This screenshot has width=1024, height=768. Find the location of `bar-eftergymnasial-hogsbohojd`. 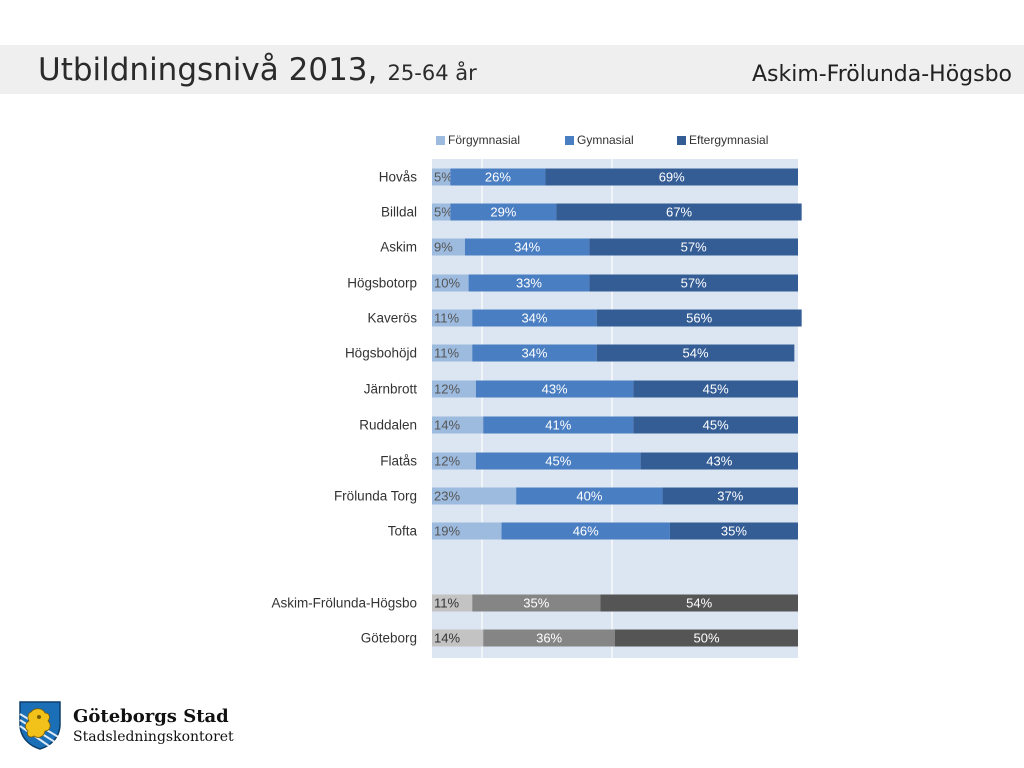

bar-eftergymnasial-hogsbohojd is located at coordinates (695, 353).